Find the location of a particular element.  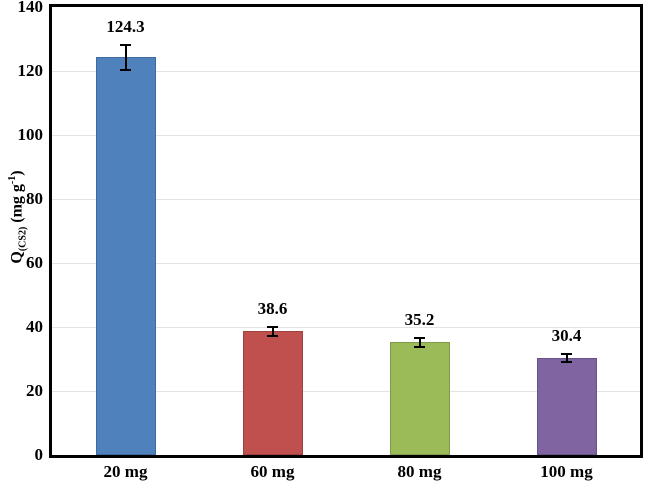

y-tick-label-100: 100 is located at coordinates (30, 134).